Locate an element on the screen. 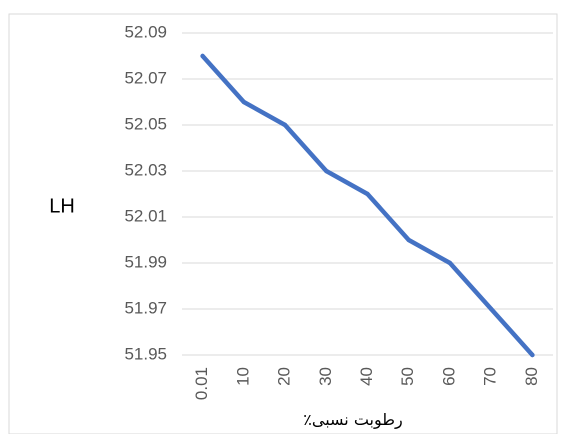 The height and width of the screenshot is (434, 563). y-tick-label: 51.99 is located at coordinates (145, 261).